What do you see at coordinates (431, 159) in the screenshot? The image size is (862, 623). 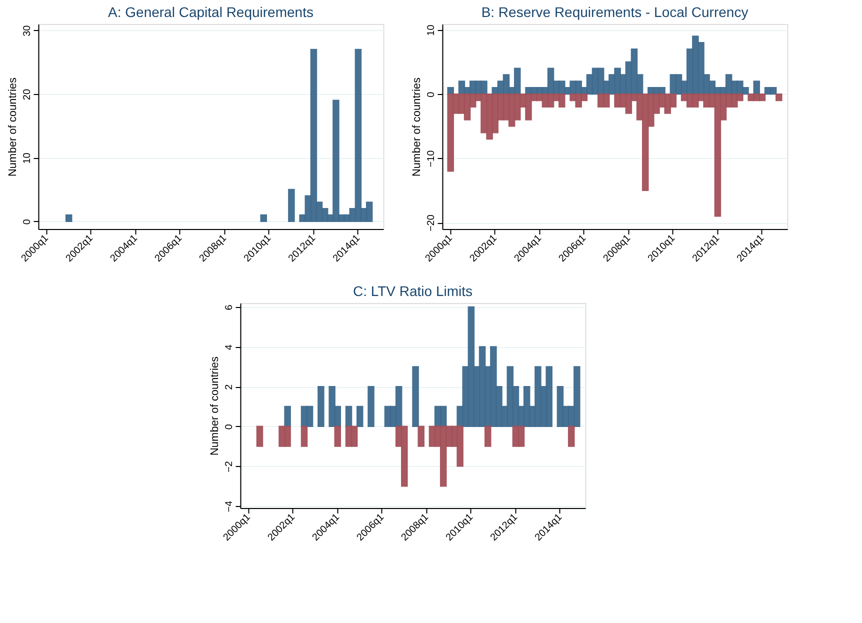 I see `y-tick-label: −10` at bounding box center [431, 159].